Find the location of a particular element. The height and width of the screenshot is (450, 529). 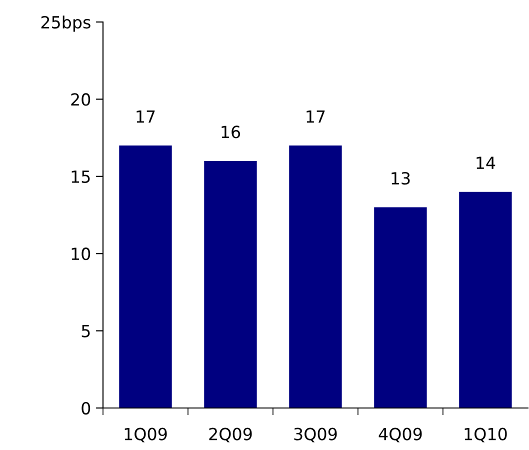

x-tick-label: 4Q09 is located at coordinates (400, 435).